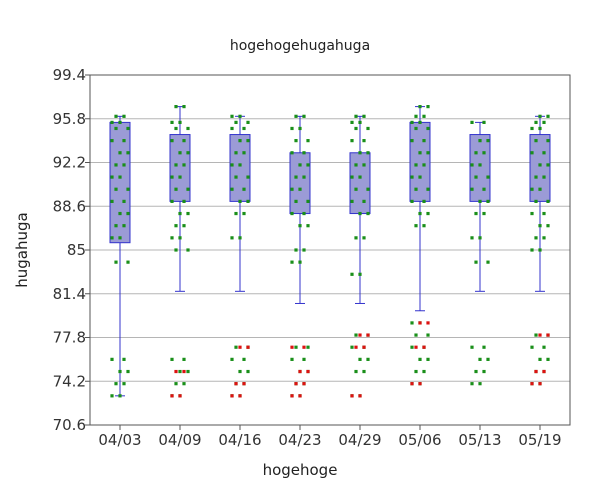  I want to click on y-tick-label: 85, so click(76, 250).